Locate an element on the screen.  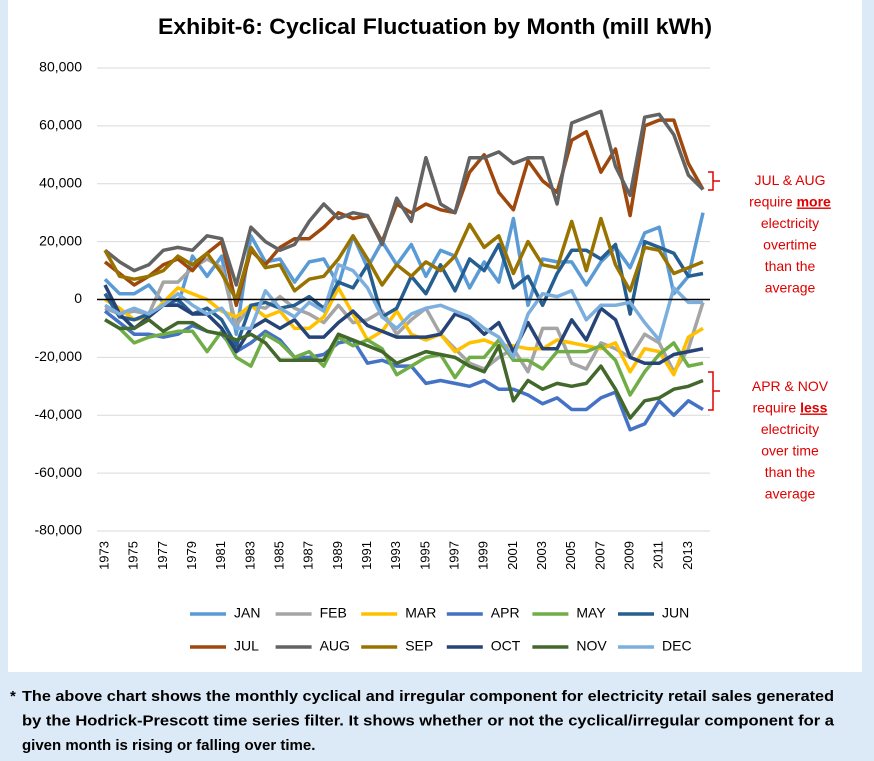
y-tick-label: 80,000 is located at coordinates (60, 67).